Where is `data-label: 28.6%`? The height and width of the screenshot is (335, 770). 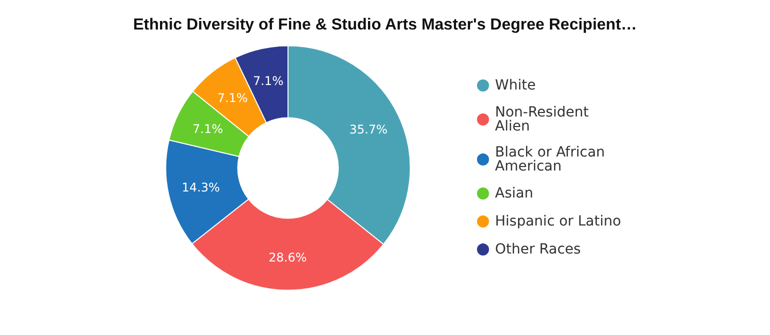 data-label: 28.6% is located at coordinates (287, 257).